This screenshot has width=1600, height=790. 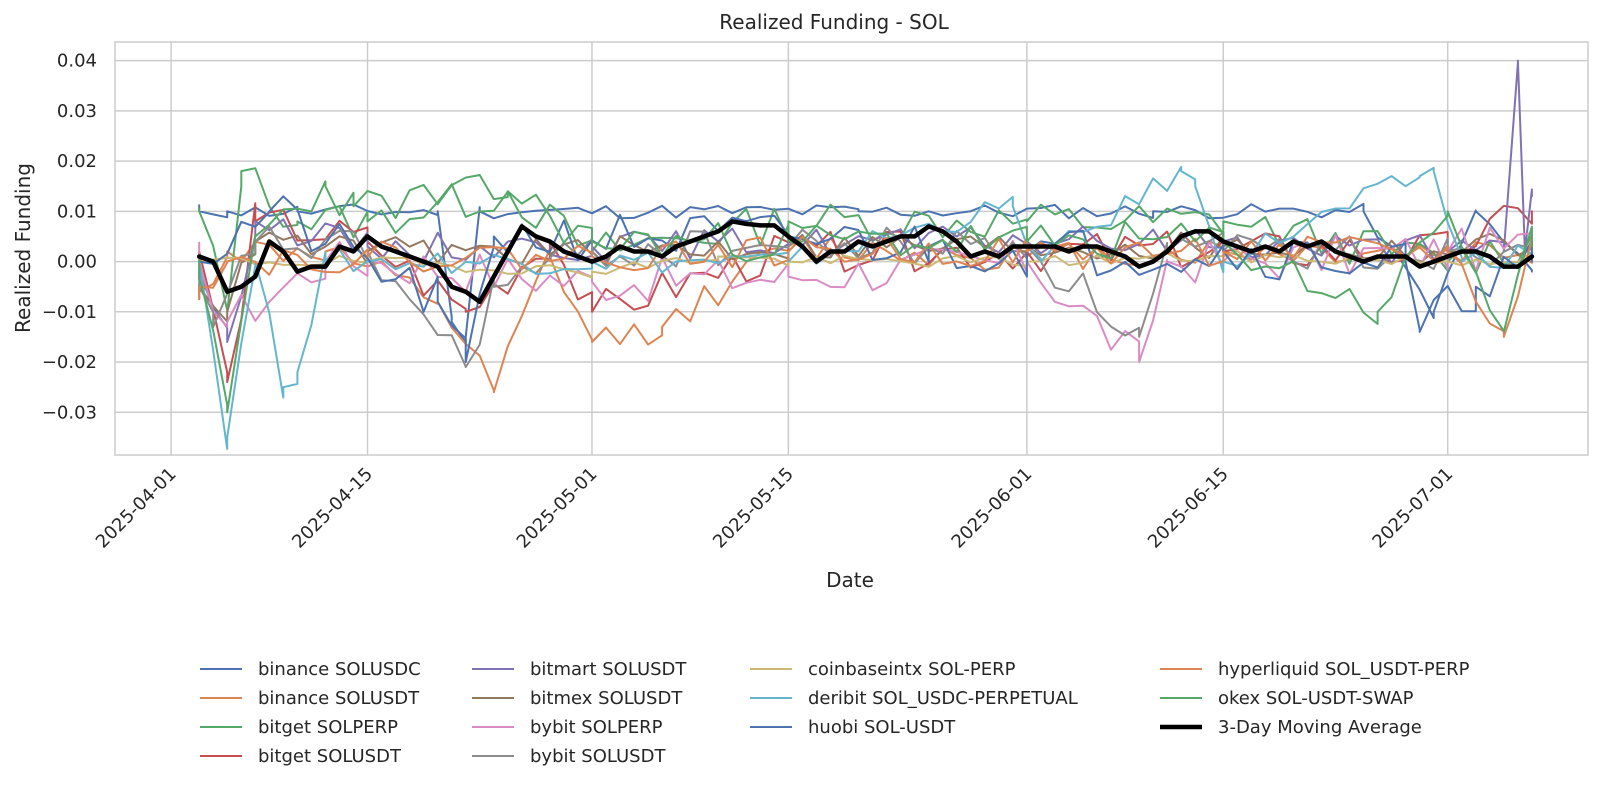 What do you see at coordinates (1316, 698) in the screenshot?
I see `legend-label: okex SOL-USDT-SWAP` at bounding box center [1316, 698].